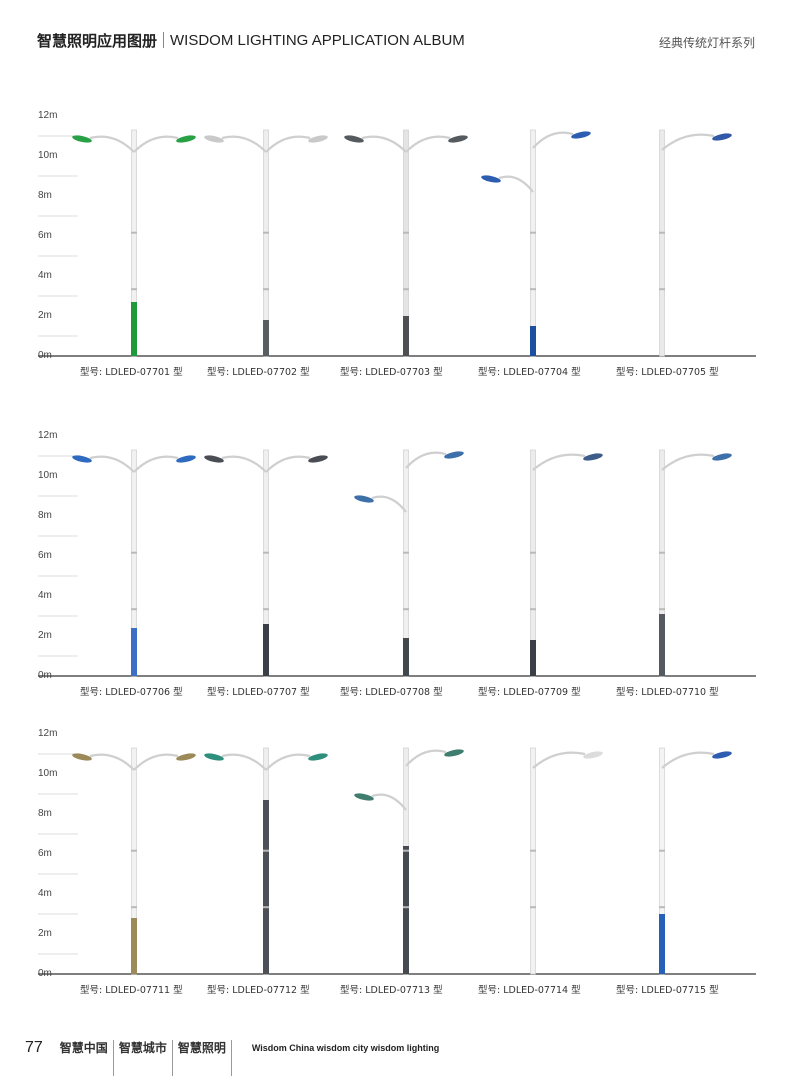 The image size is (793, 1077). I want to click on model-caption: 型号: LDLED-07706 型, so click(131, 692).